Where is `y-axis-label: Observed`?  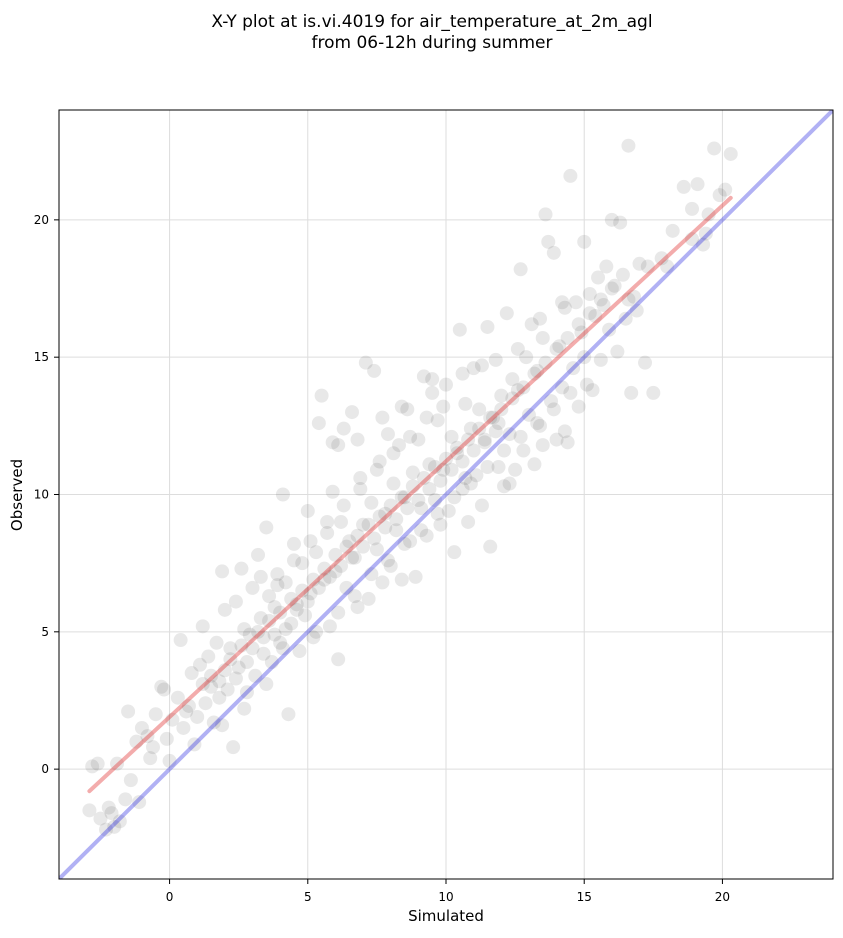 y-axis-label: Observed is located at coordinates (17, 495).